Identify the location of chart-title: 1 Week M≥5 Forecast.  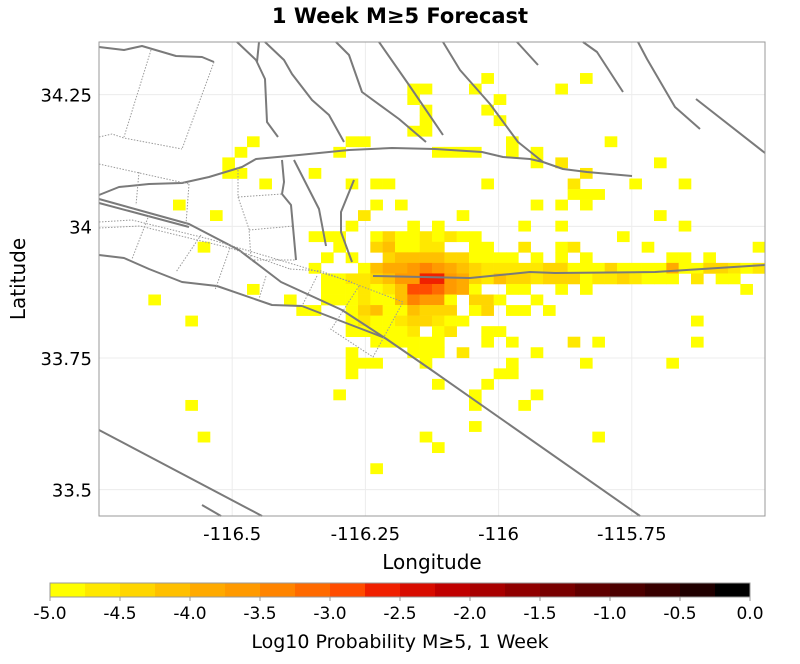
(400, 16).